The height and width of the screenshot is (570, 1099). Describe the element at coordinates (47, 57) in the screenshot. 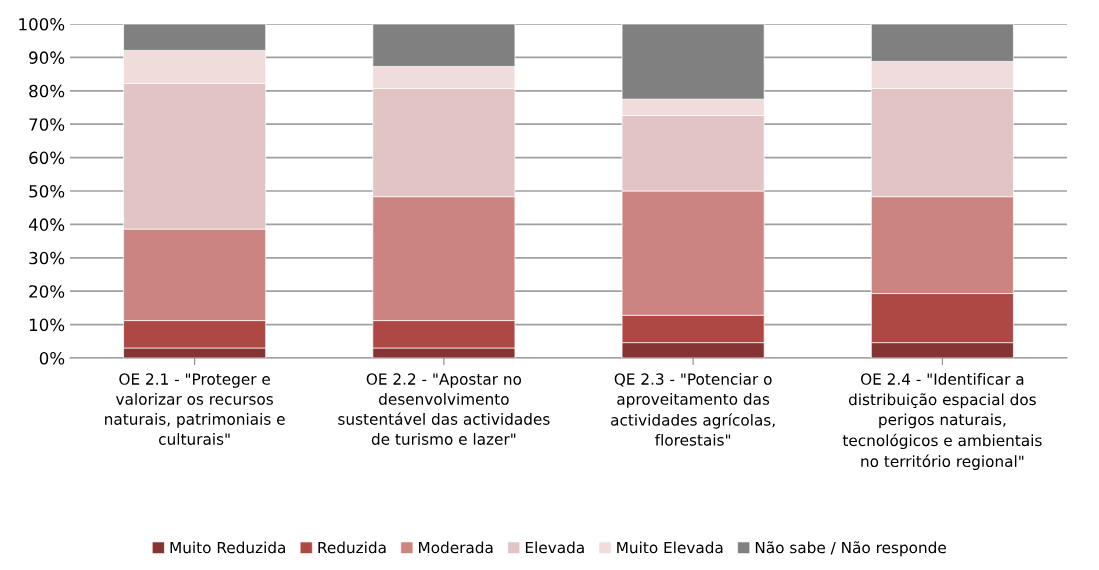

I see `y-tick-label: 90%` at that location.